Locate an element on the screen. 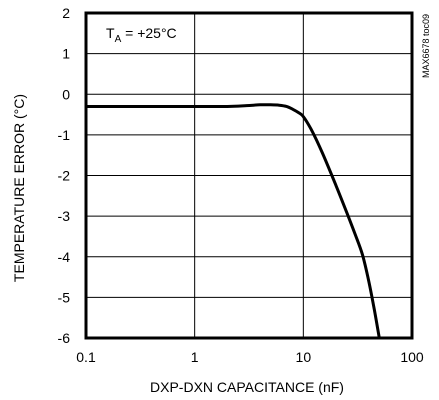 The height and width of the screenshot is (400, 439). temperature-annotation: TA = +25°C is located at coordinates (141, 35).